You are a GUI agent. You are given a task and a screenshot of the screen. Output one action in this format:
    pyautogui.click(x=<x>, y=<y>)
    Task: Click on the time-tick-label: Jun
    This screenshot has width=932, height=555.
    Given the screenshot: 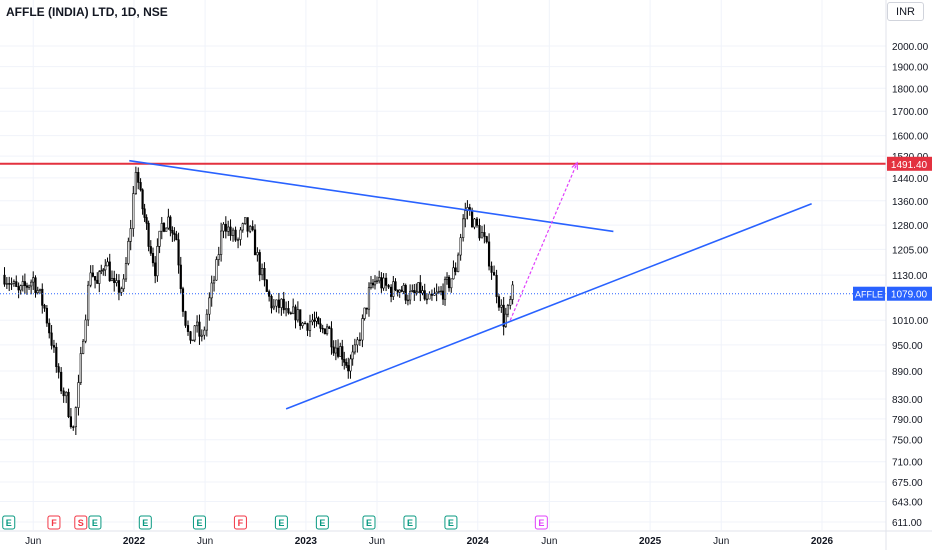 What is the action you would take?
    pyautogui.click(x=205, y=541)
    